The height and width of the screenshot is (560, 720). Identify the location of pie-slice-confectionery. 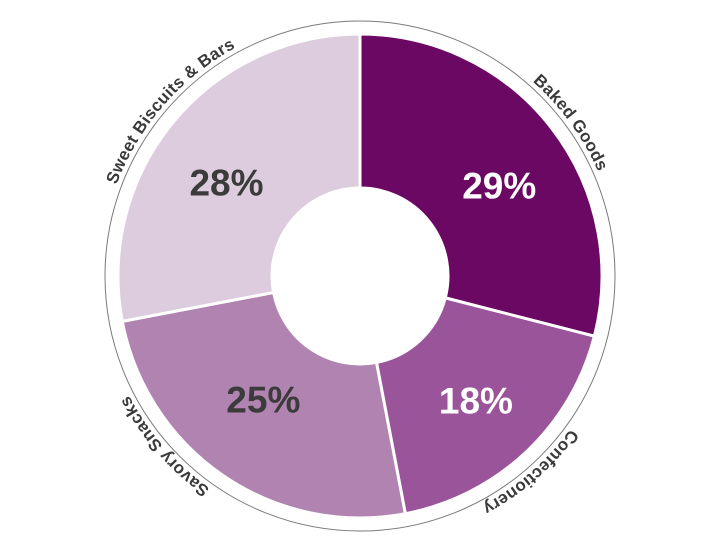
(485, 406).